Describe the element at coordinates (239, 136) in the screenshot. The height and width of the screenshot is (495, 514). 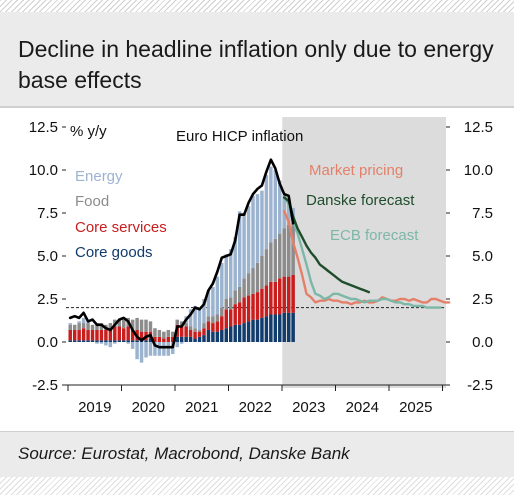
I see `chart-subtitle: Euro HICP inflation` at that location.